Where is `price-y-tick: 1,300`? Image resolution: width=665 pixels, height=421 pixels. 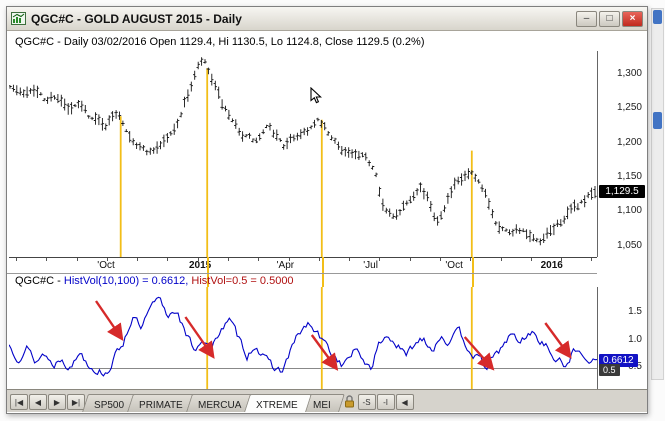 price-y-tick: 1,300 is located at coordinates (629, 74).